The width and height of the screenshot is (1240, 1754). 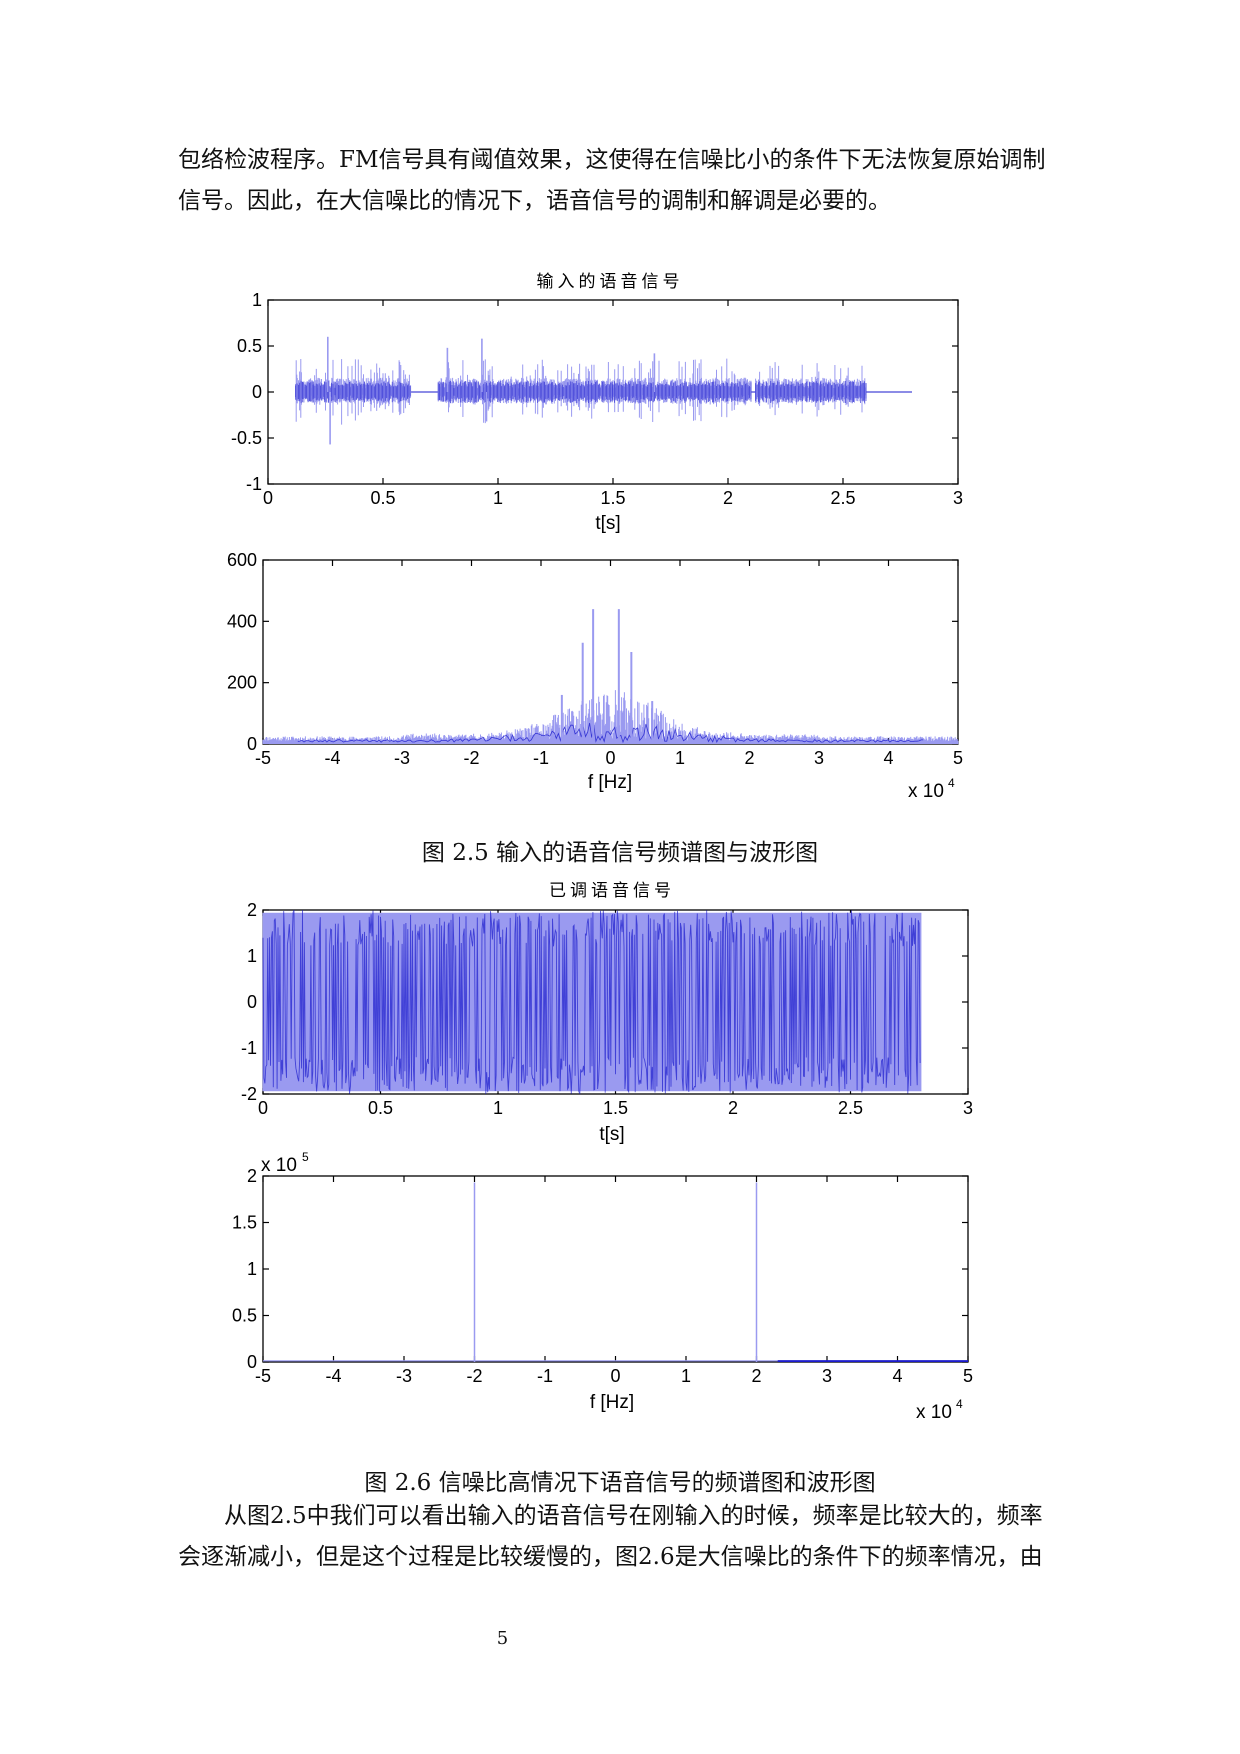 I want to click on y-tick-label: 200, so click(x=242, y=683).